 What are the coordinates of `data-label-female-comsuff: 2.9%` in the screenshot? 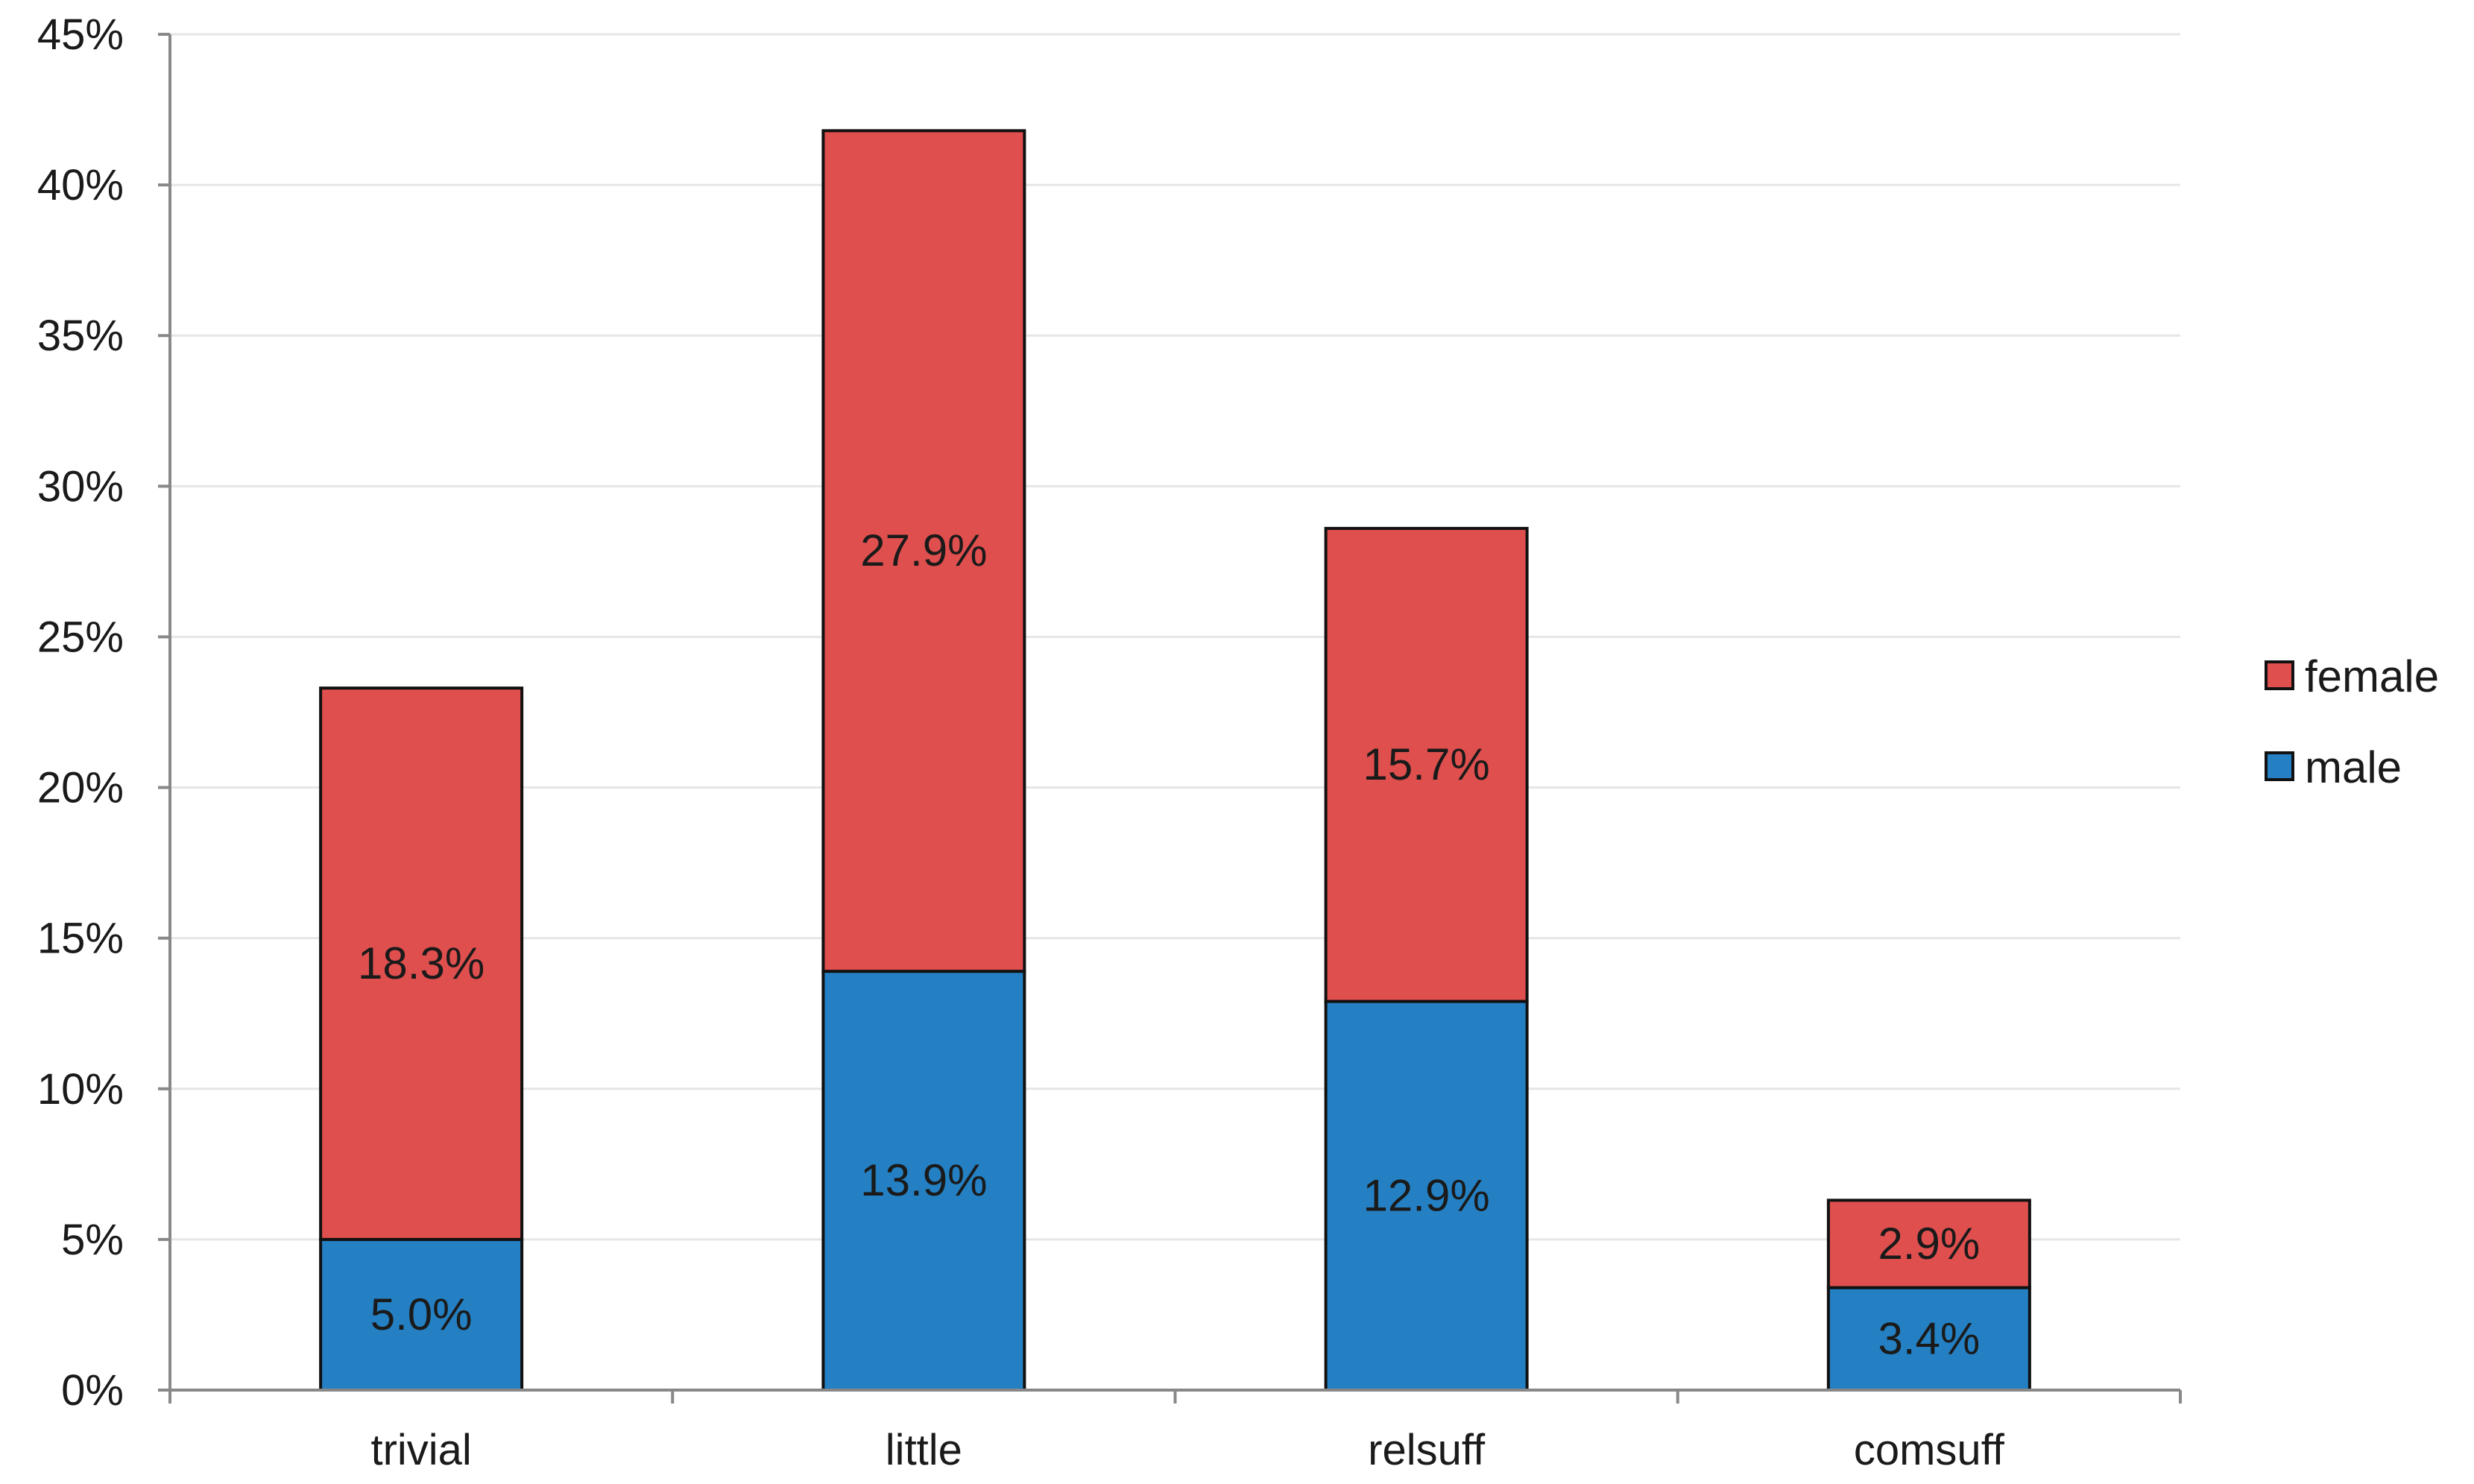 It's located at (1929, 1244).